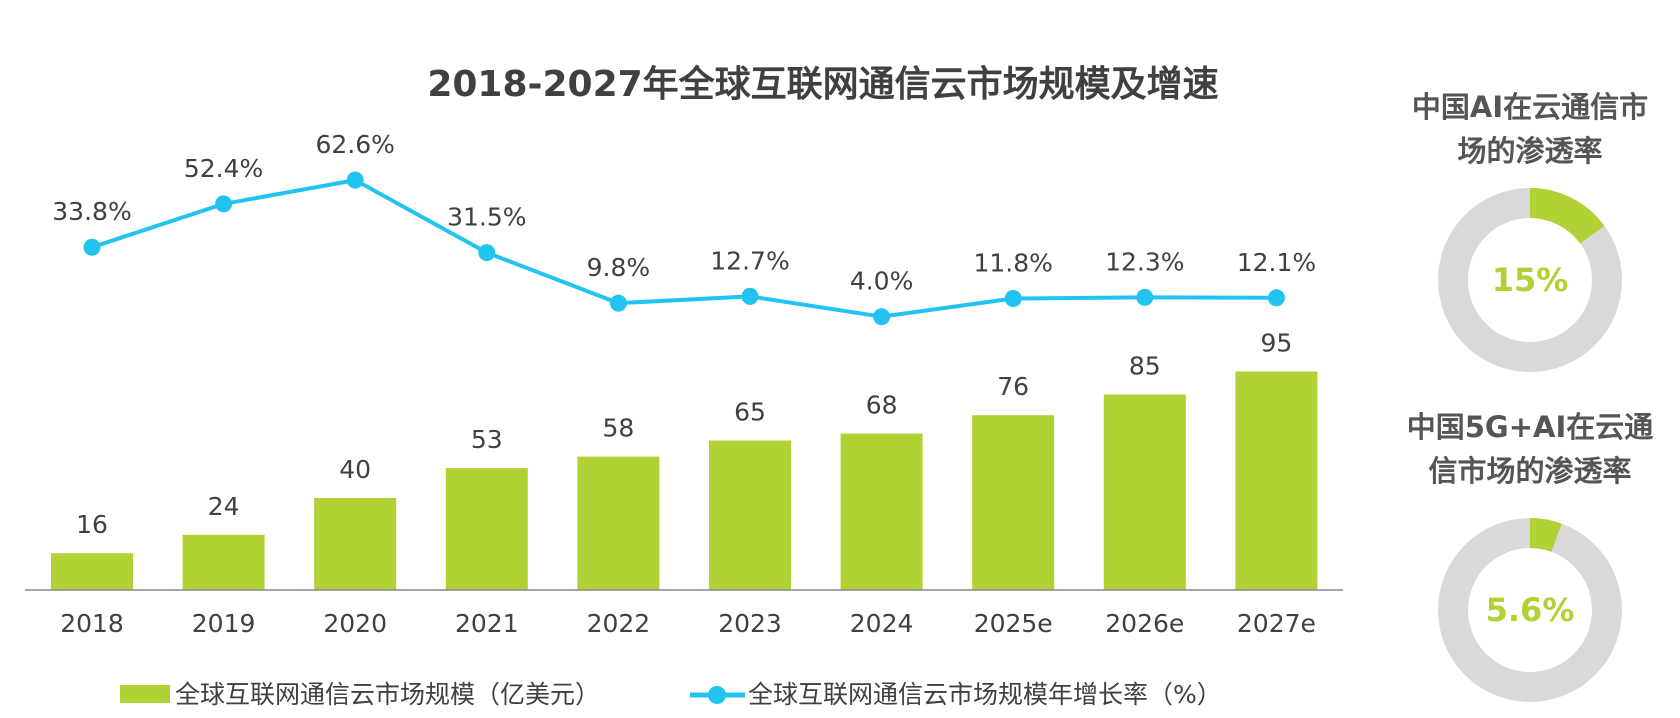  Describe the element at coordinates (91, 211) in the screenshot. I see `line-value-label-2018: 33.8%` at that location.